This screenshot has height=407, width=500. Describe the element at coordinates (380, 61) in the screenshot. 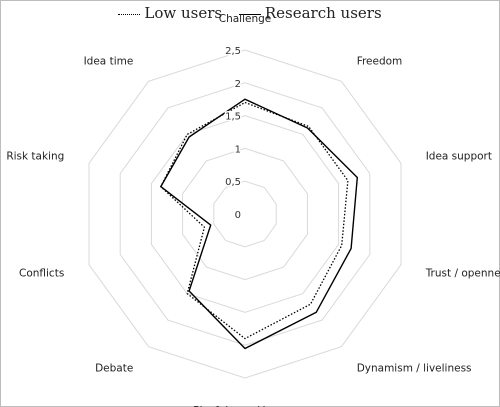

I see `axis-label: Freedom` at that location.